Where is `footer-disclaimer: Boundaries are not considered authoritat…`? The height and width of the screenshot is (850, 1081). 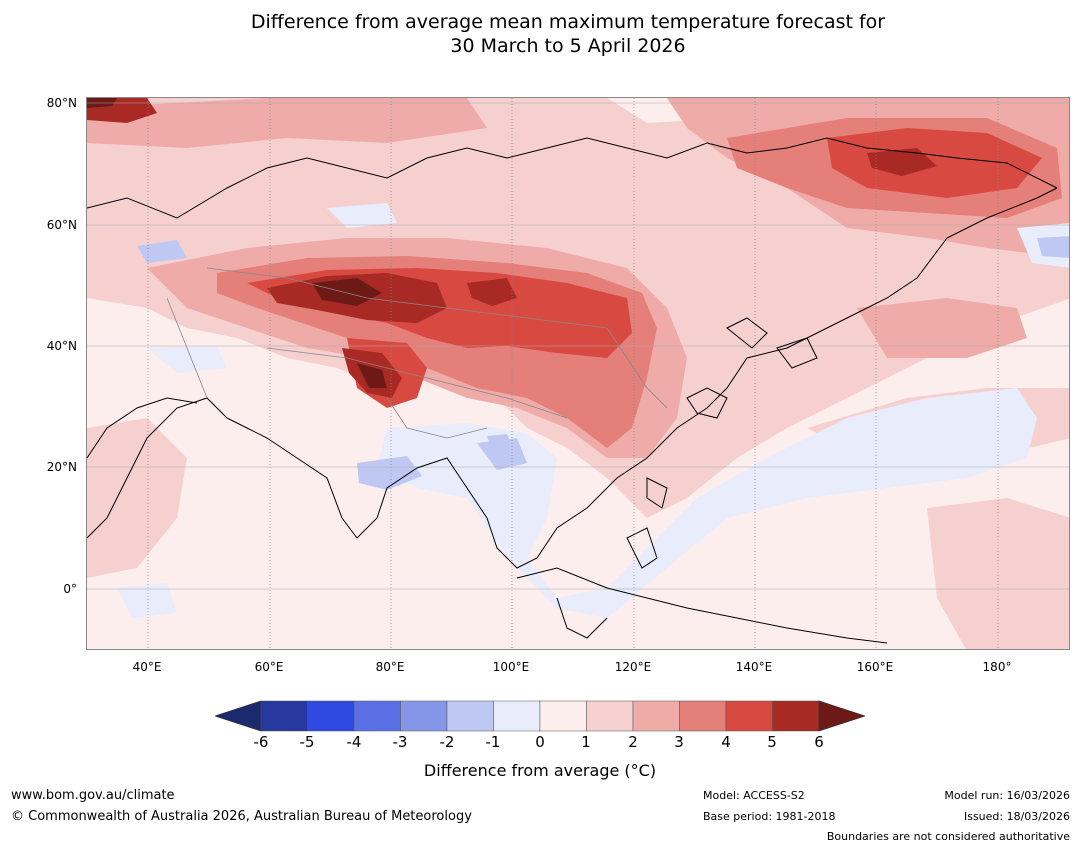
footer-disclaimer: Boundaries are not considered authoritat… is located at coordinates (948, 836).